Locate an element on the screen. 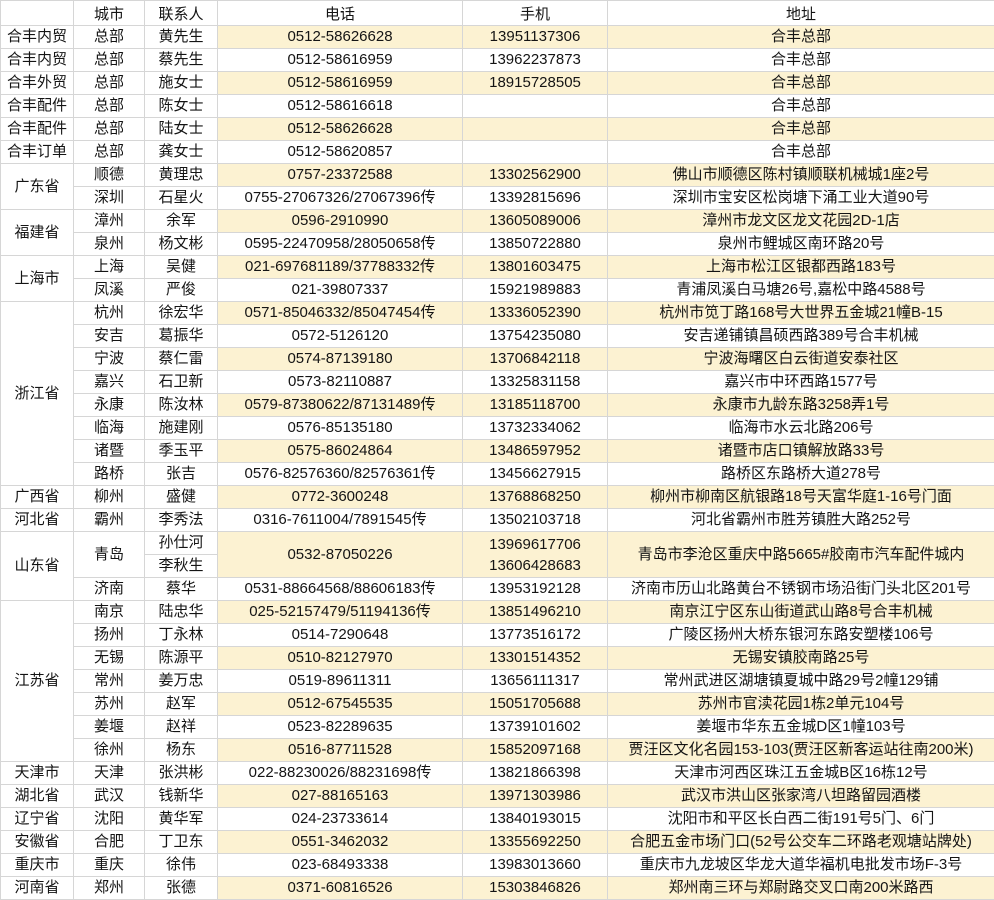  cell-phone: 0574-87139180 is located at coordinates (340, 359).